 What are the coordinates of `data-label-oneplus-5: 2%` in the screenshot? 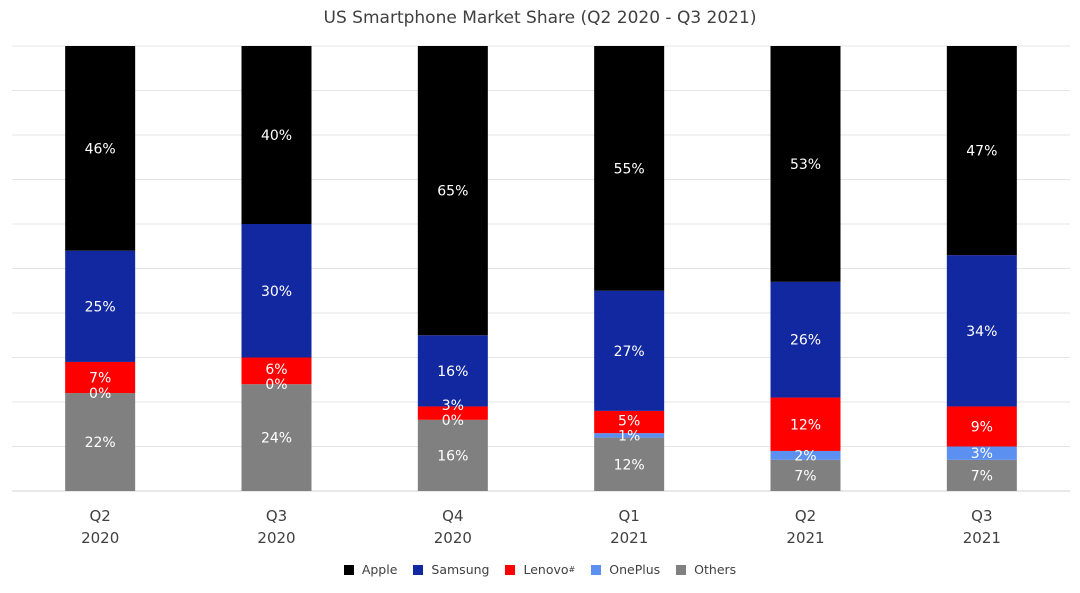 It's located at (805, 456).